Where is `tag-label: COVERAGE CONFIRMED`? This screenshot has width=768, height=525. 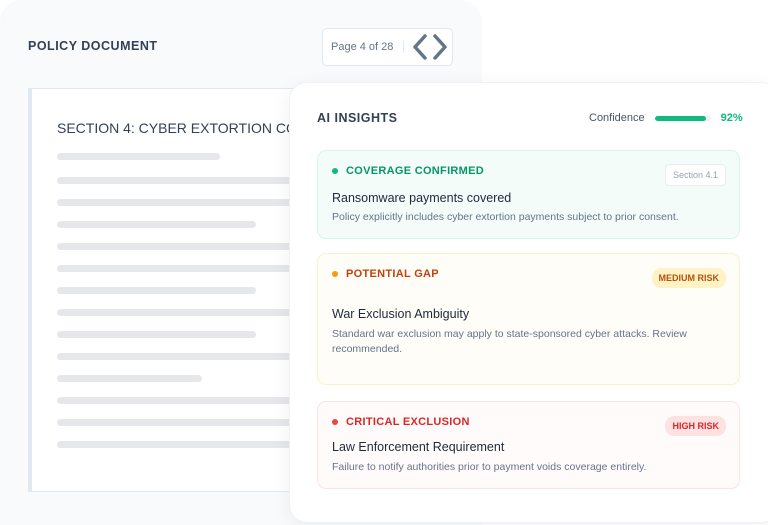 tag-label: COVERAGE CONFIRMED is located at coordinates (415, 171).